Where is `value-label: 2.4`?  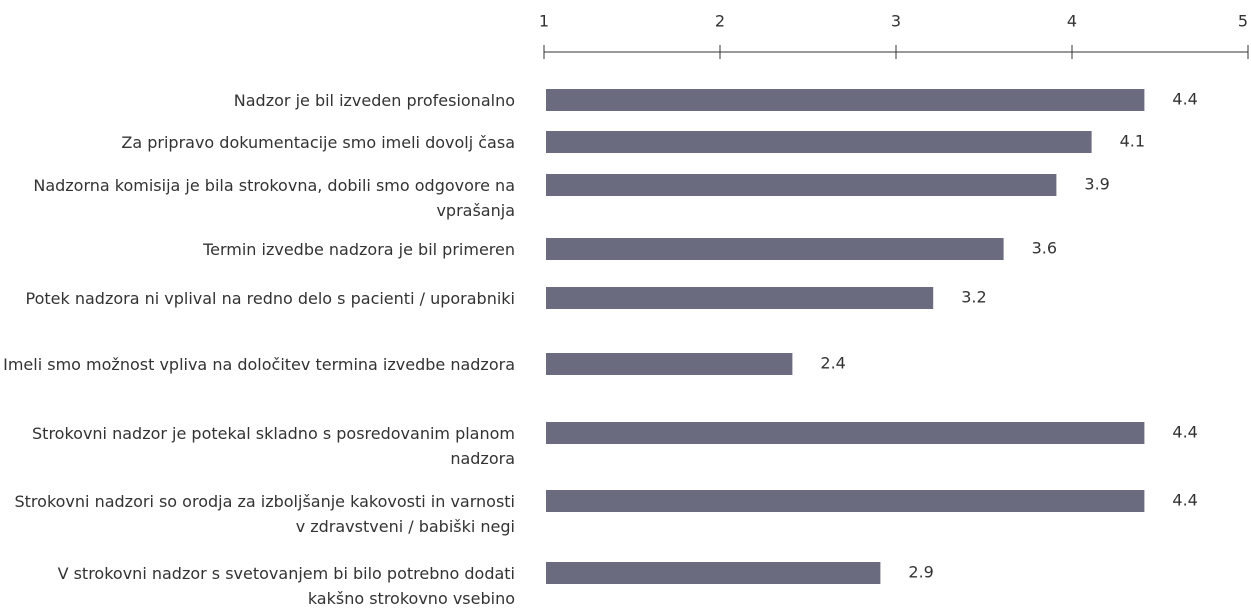
value-label: 2.4 is located at coordinates (832, 363).